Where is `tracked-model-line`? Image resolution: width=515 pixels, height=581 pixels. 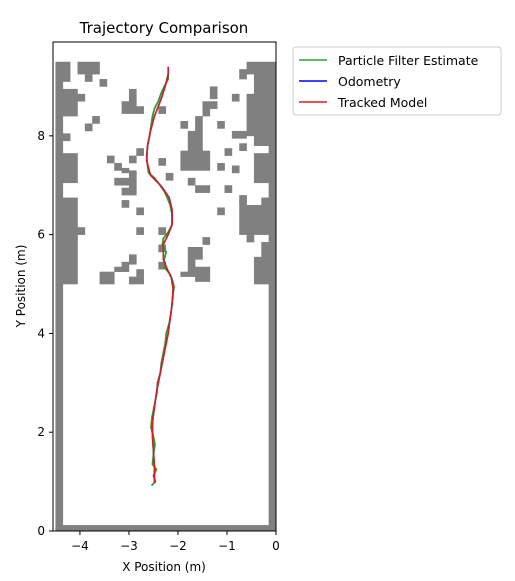 tracked-model-line is located at coordinates (159, 274).